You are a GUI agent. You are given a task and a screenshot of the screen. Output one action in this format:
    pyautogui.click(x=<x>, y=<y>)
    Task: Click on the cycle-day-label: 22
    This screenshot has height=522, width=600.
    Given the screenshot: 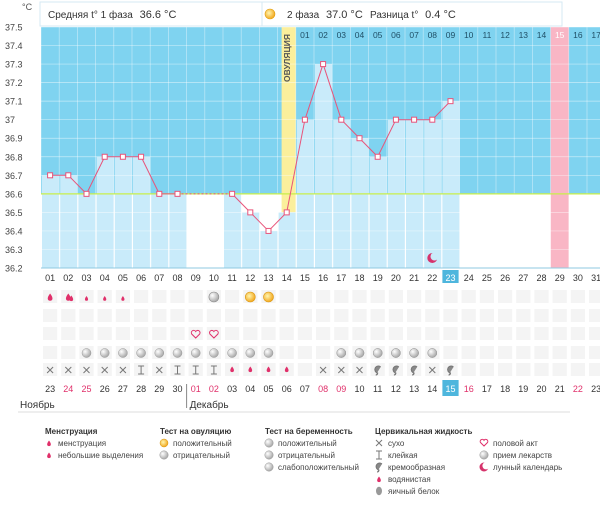 What is the action you would take?
    pyautogui.click(x=432, y=278)
    